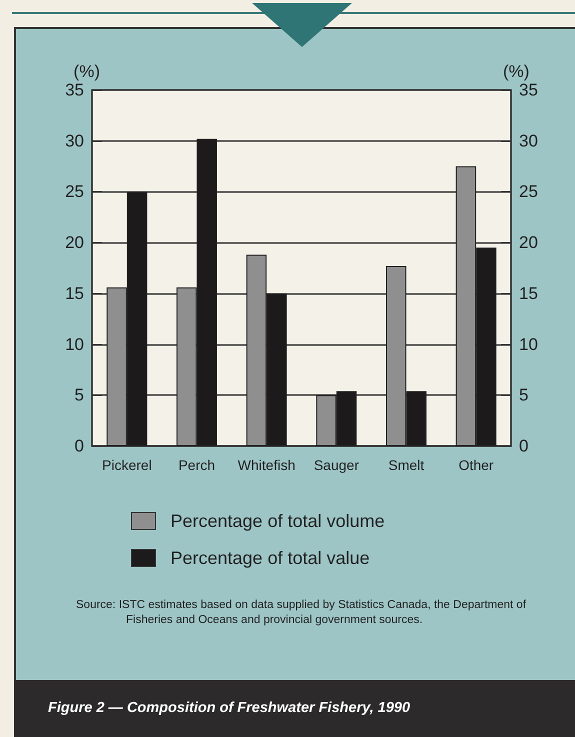 Image resolution: width=575 pixels, height=737 pixels. What do you see at coordinates (74, 242) in the screenshot?
I see `y-tick-label: 20` at bounding box center [74, 242].